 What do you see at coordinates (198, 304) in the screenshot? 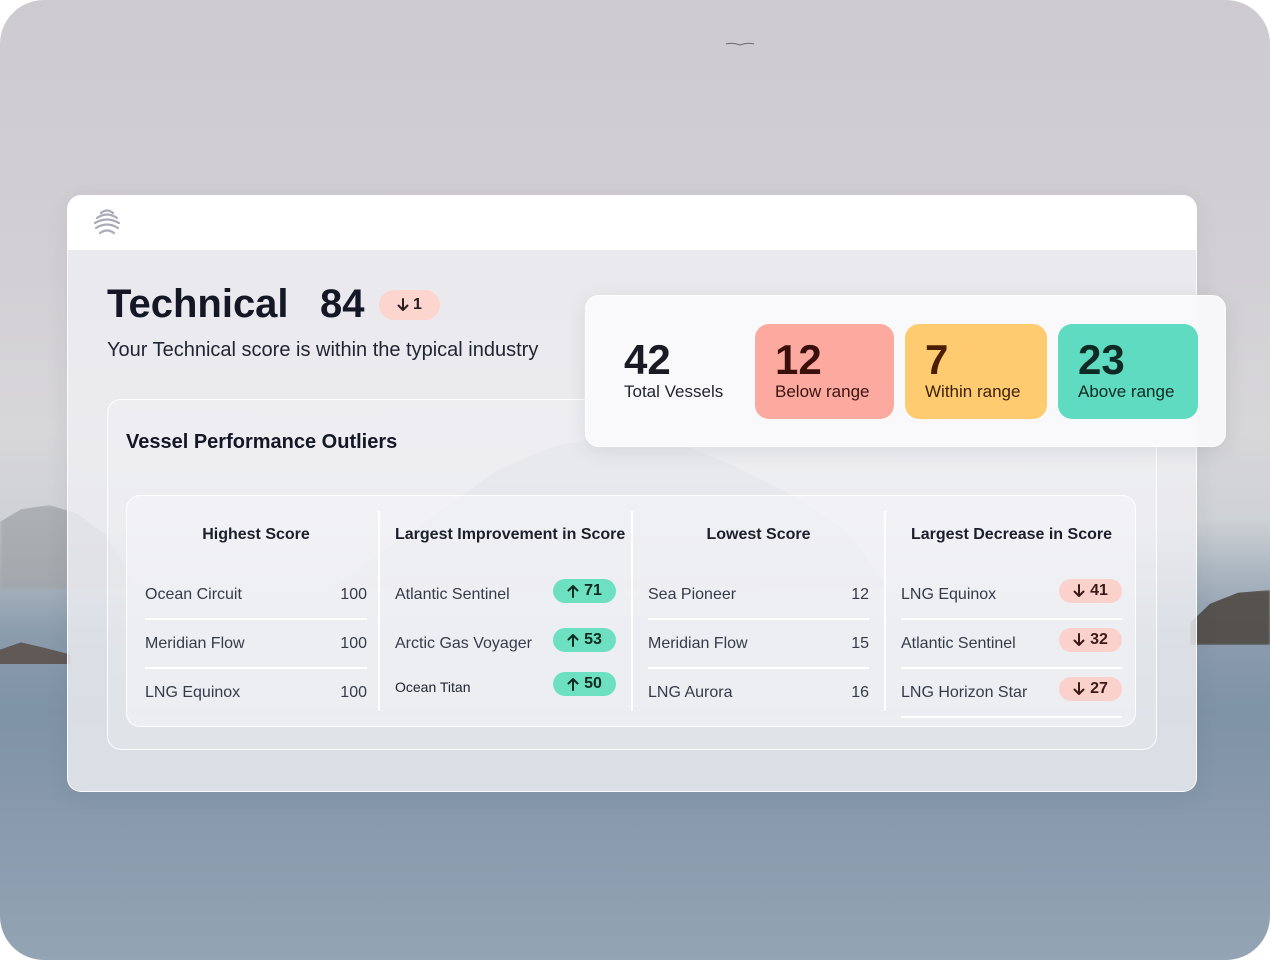
I see `page-title: Technical` at bounding box center [198, 304].